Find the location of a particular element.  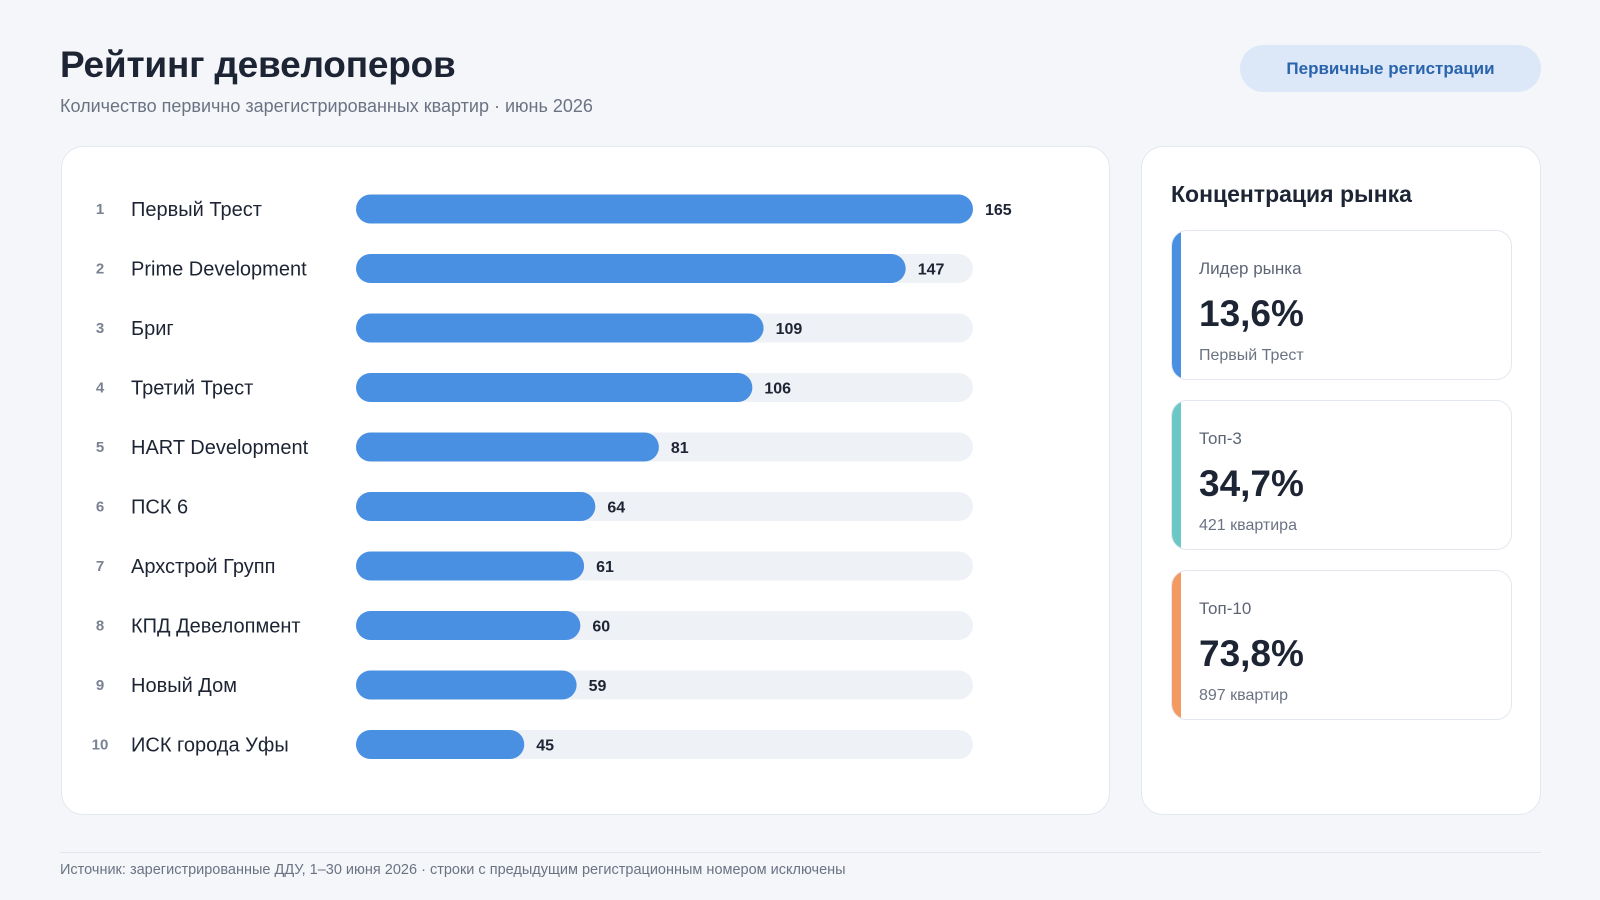

metric-value: 13,6% is located at coordinates (1251, 313).